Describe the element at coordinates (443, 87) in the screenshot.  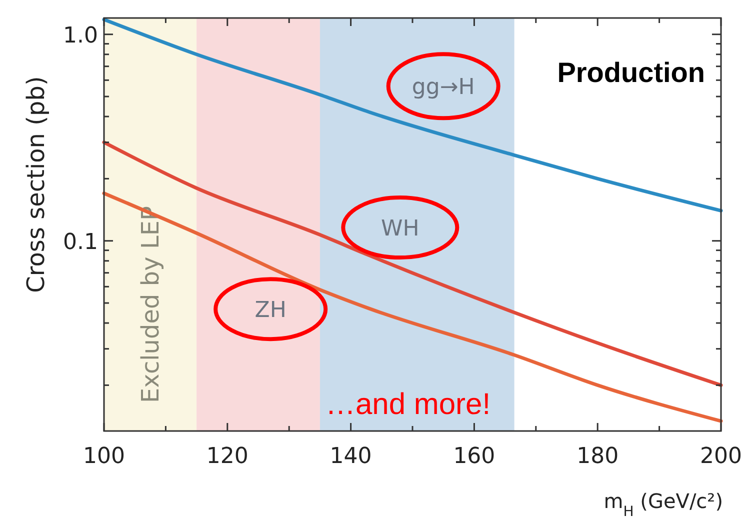
I see `series-label: gg→H` at that location.